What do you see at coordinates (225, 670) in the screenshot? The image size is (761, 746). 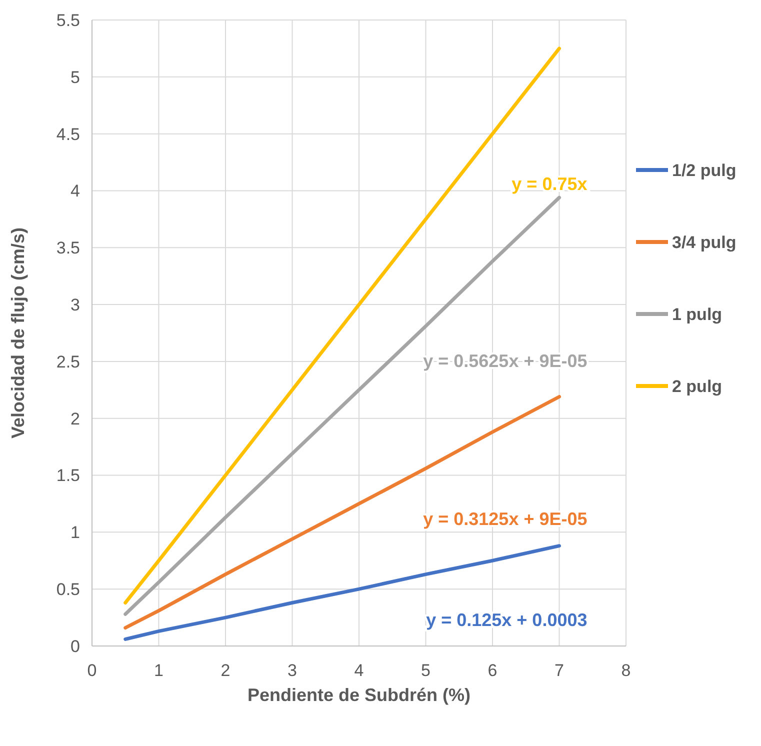 I see `x-tick-label: 2` at bounding box center [225, 670].